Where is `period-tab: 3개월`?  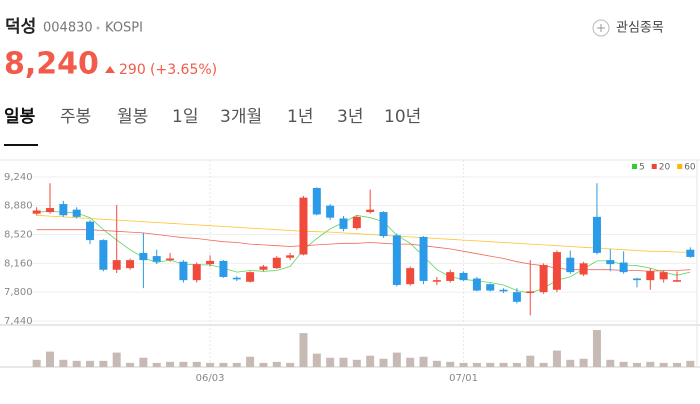 period-tab: 3개월 is located at coordinates (241, 117).